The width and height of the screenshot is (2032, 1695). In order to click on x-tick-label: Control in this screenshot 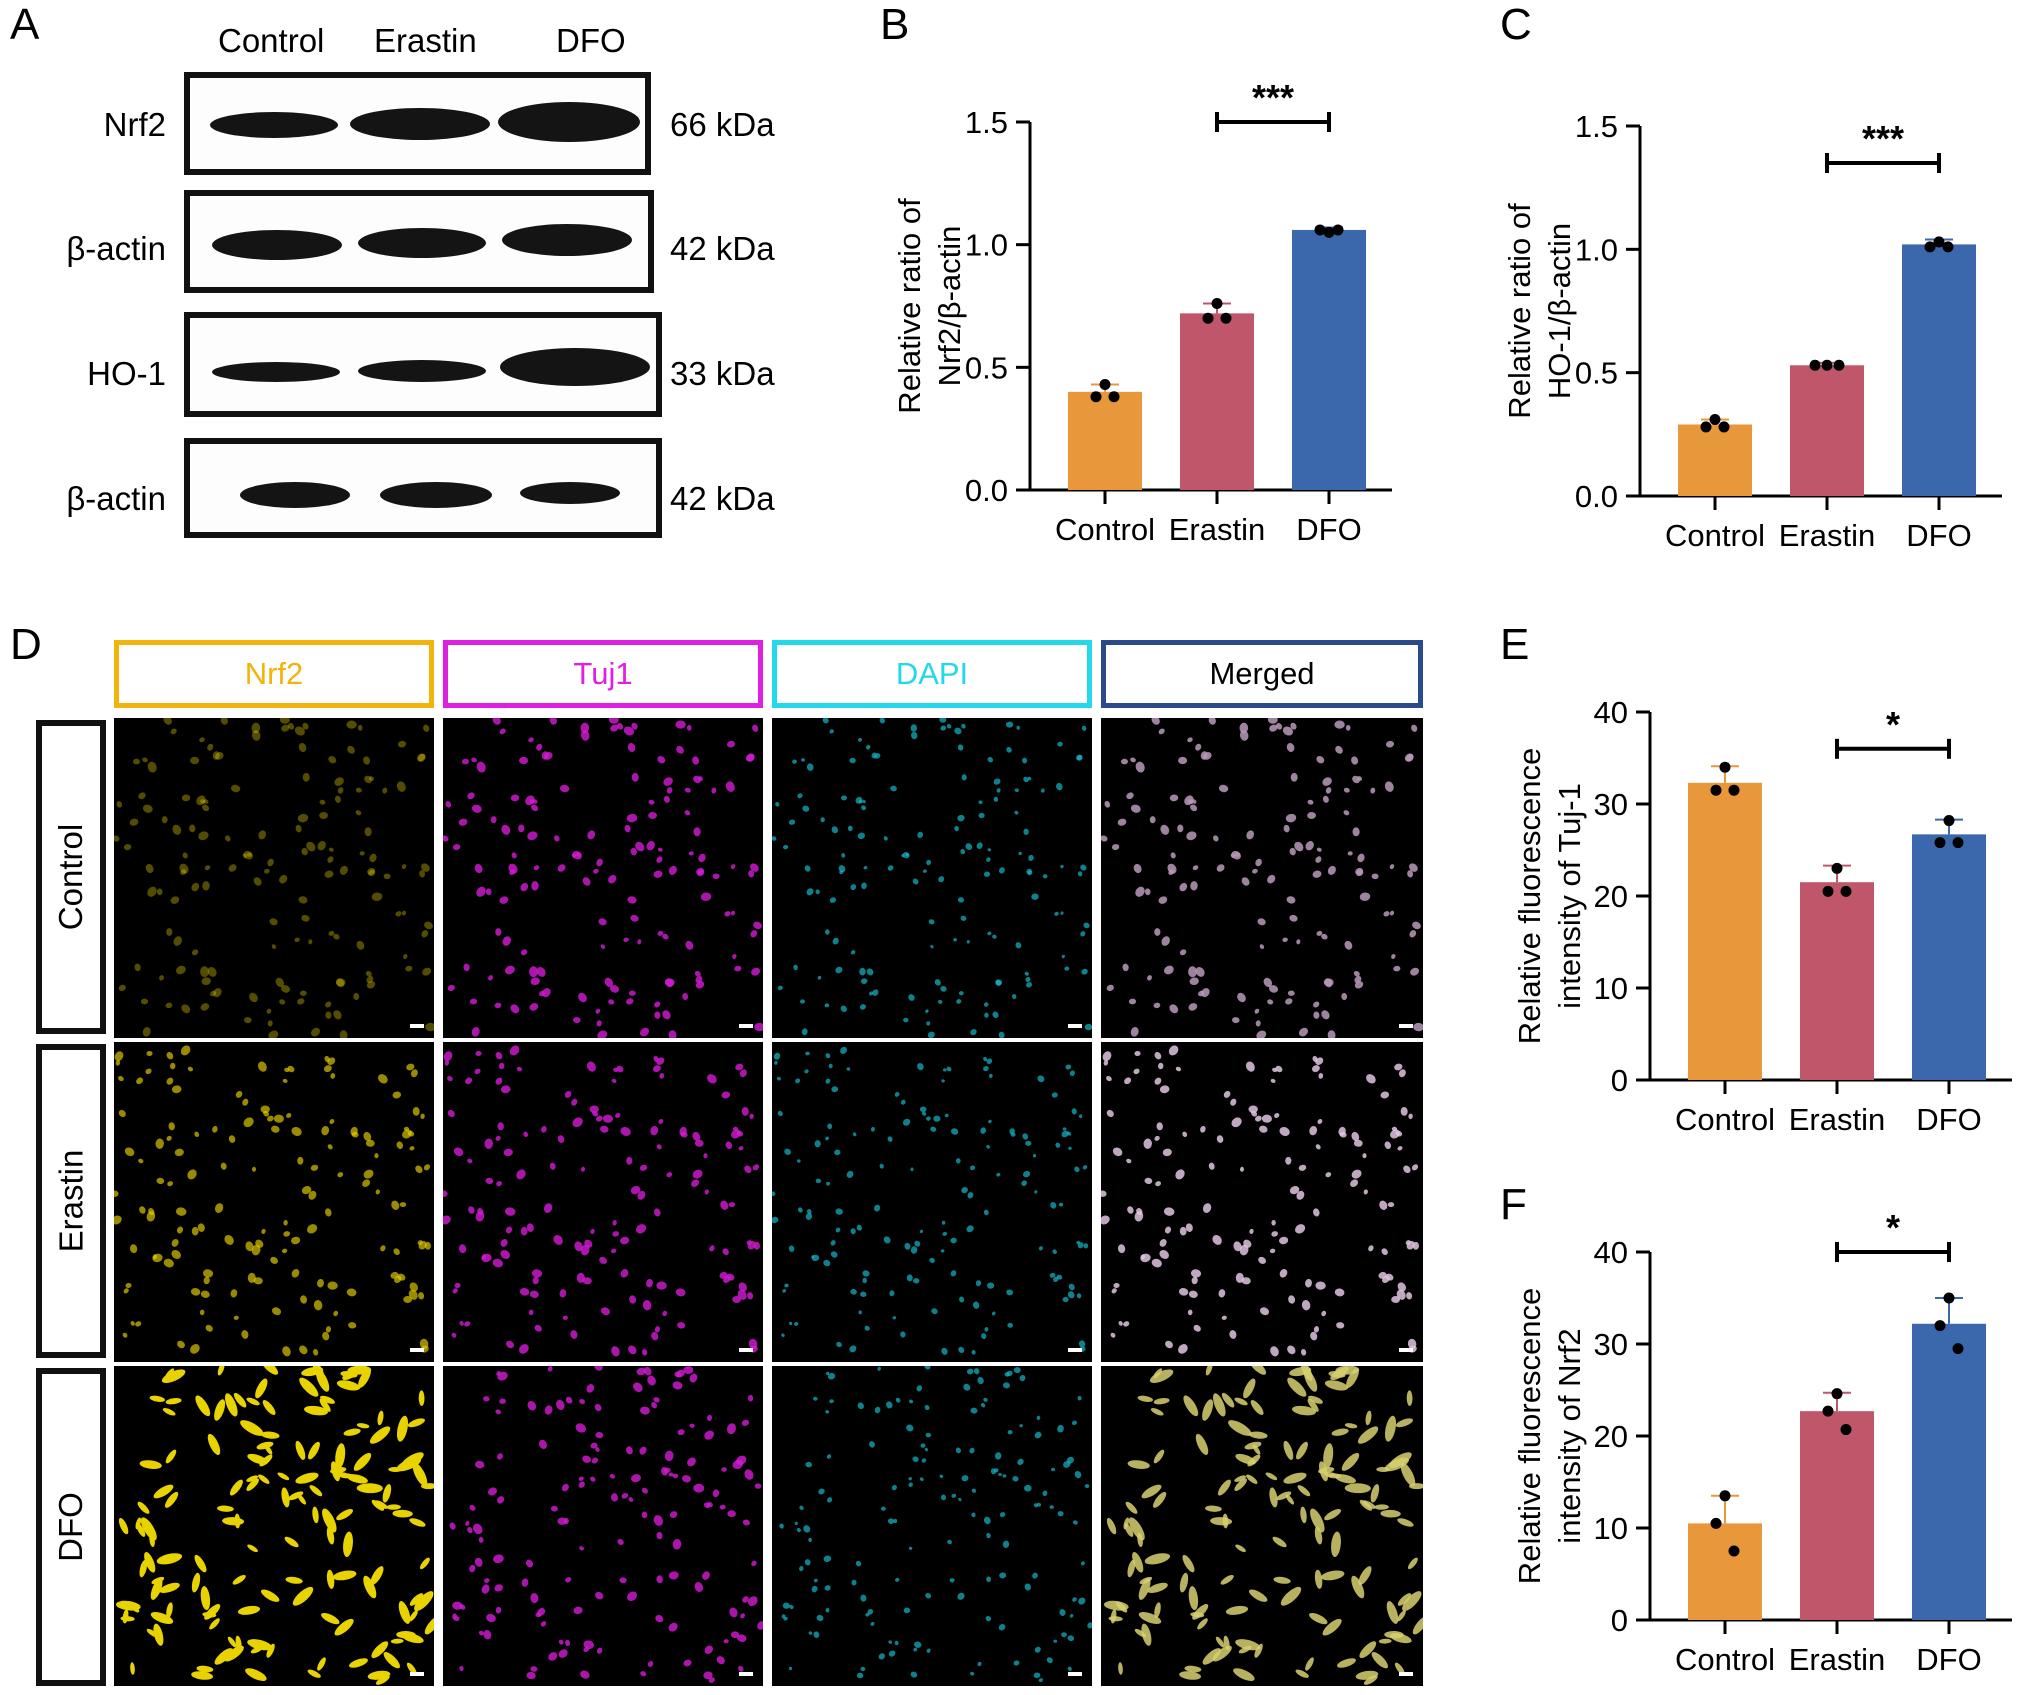, I will do `click(1105, 529)`.